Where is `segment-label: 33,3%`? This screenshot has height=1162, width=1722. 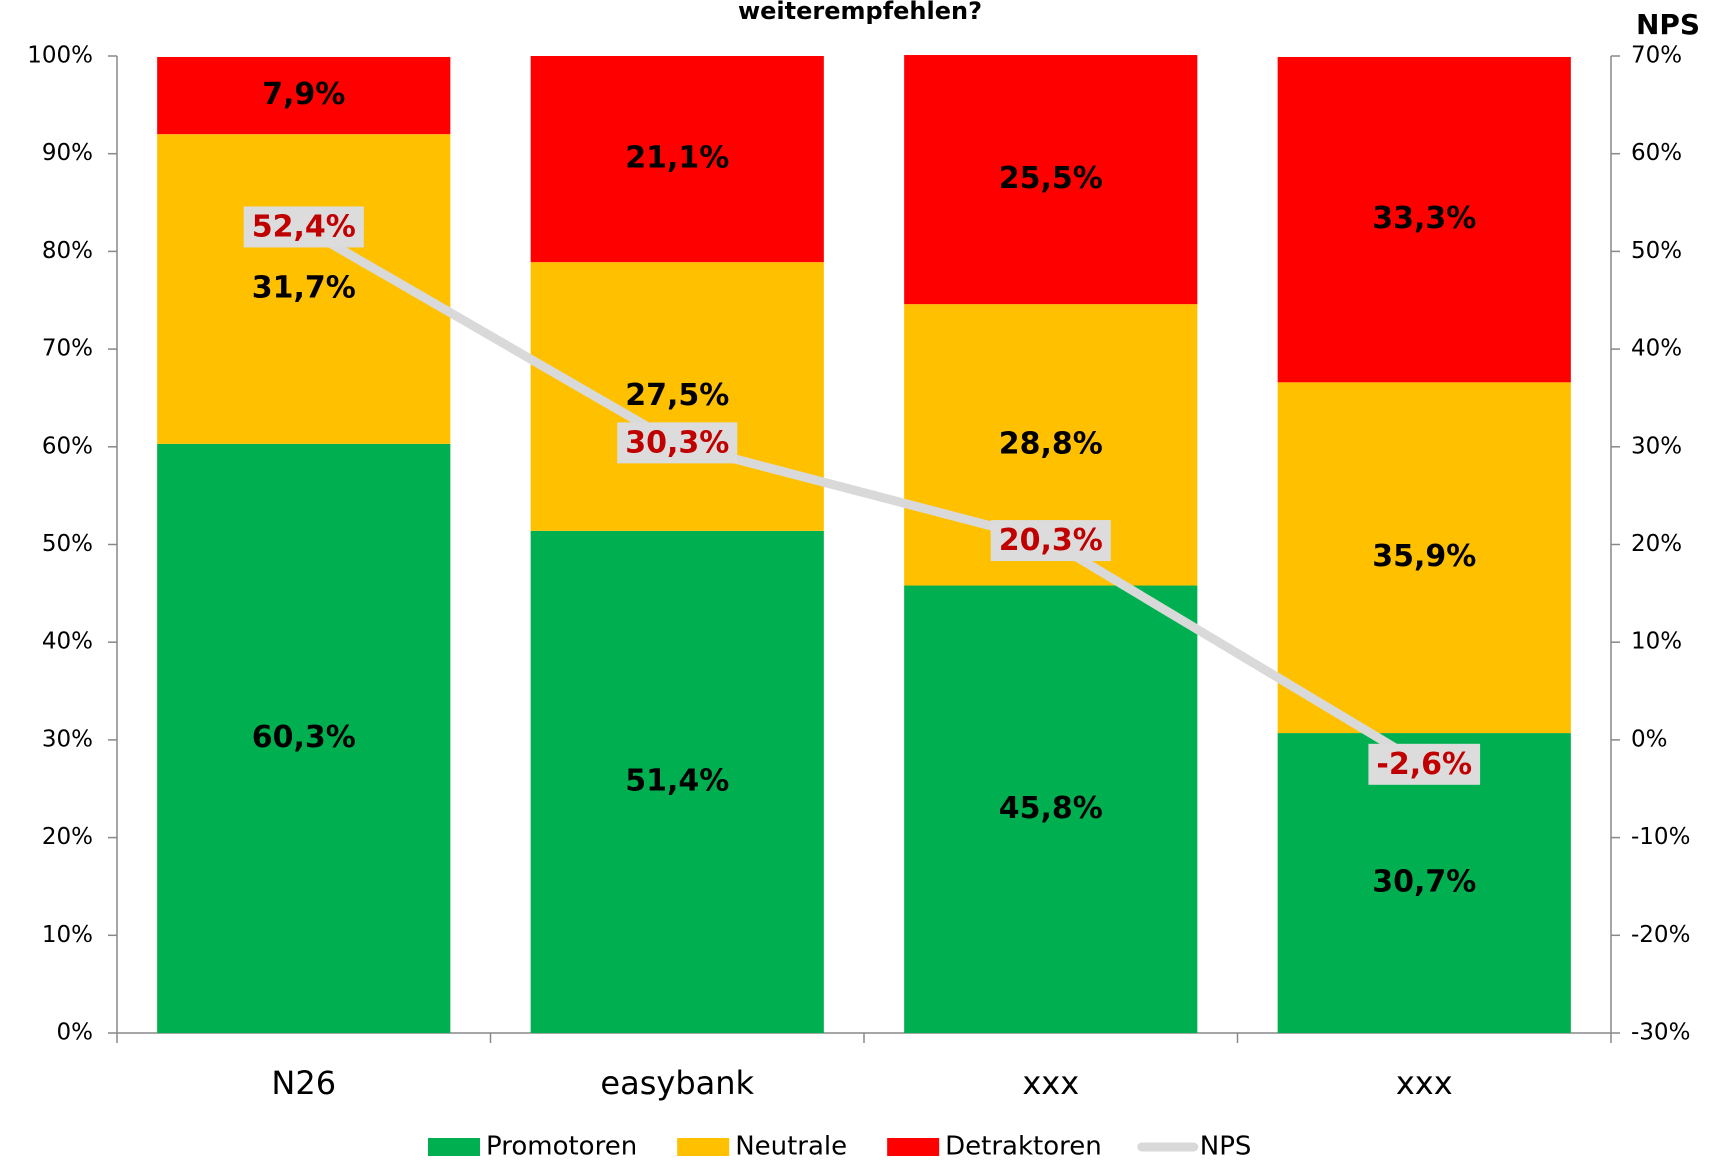
segment-label: 33,3% is located at coordinates (1424, 218).